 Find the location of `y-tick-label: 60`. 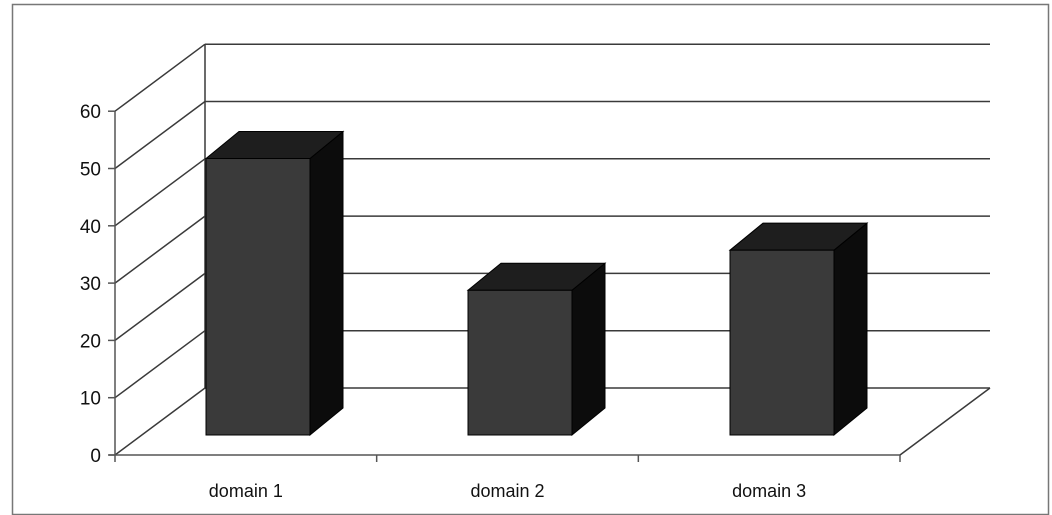

y-tick-label: 60 is located at coordinates (90, 112).